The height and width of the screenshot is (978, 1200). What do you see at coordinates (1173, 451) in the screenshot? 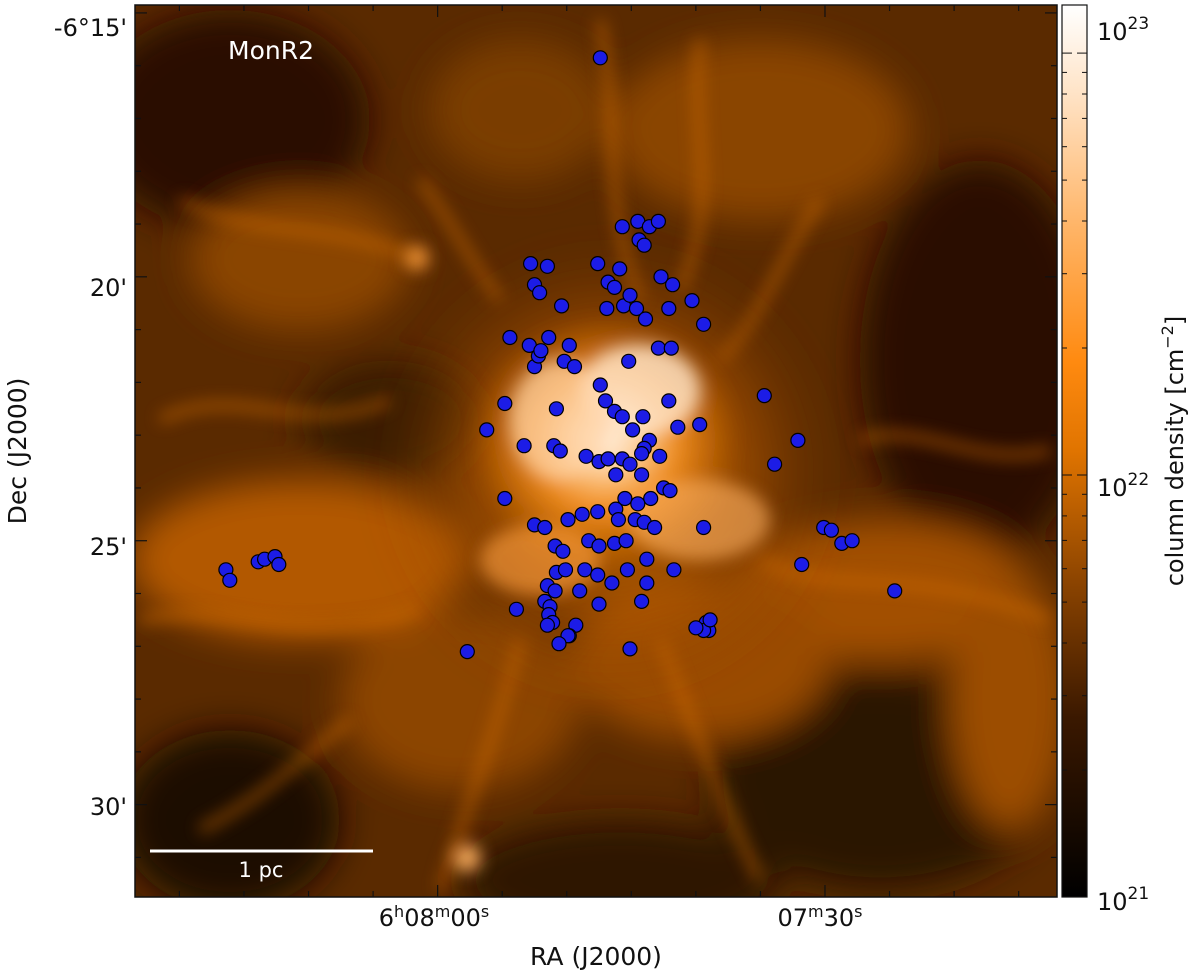
I see `colorbar-label: column density [cm−2]` at bounding box center [1173, 451].